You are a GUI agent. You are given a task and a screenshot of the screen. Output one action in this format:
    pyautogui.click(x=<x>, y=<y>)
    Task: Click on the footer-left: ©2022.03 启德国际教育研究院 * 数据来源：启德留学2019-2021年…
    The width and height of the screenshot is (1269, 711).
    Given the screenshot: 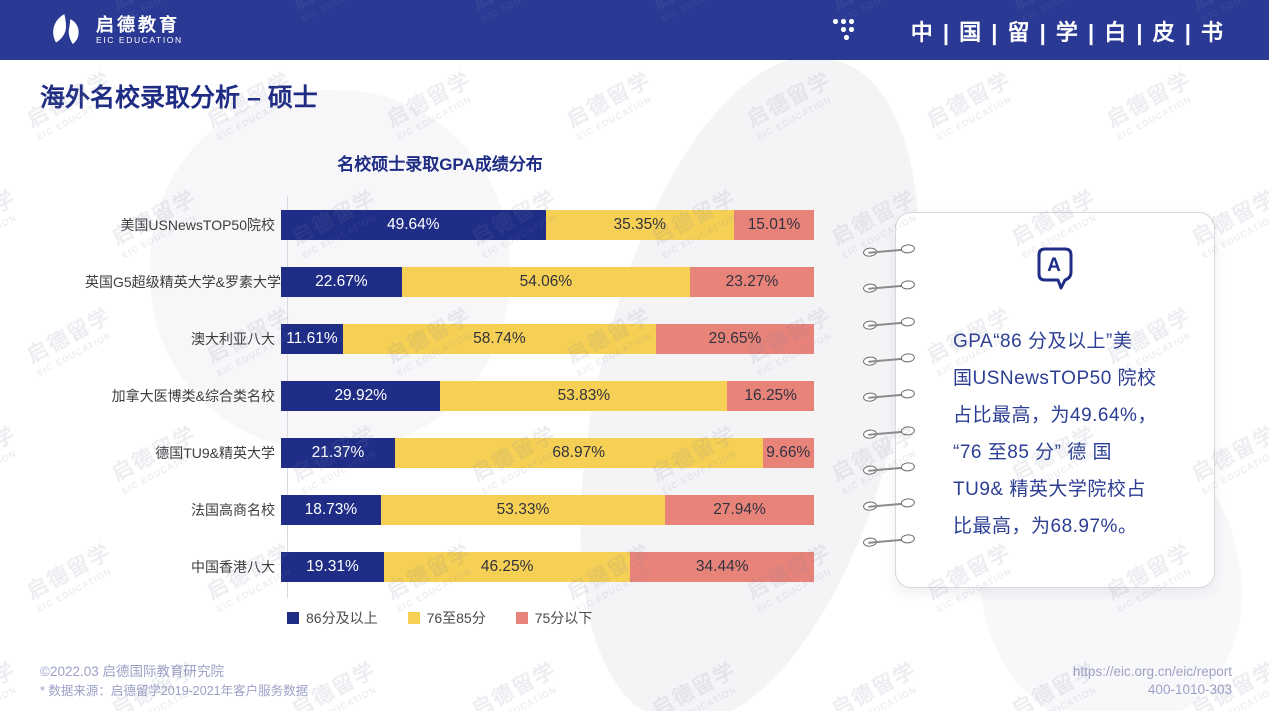 What is the action you would take?
    pyautogui.click(x=174, y=681)
    